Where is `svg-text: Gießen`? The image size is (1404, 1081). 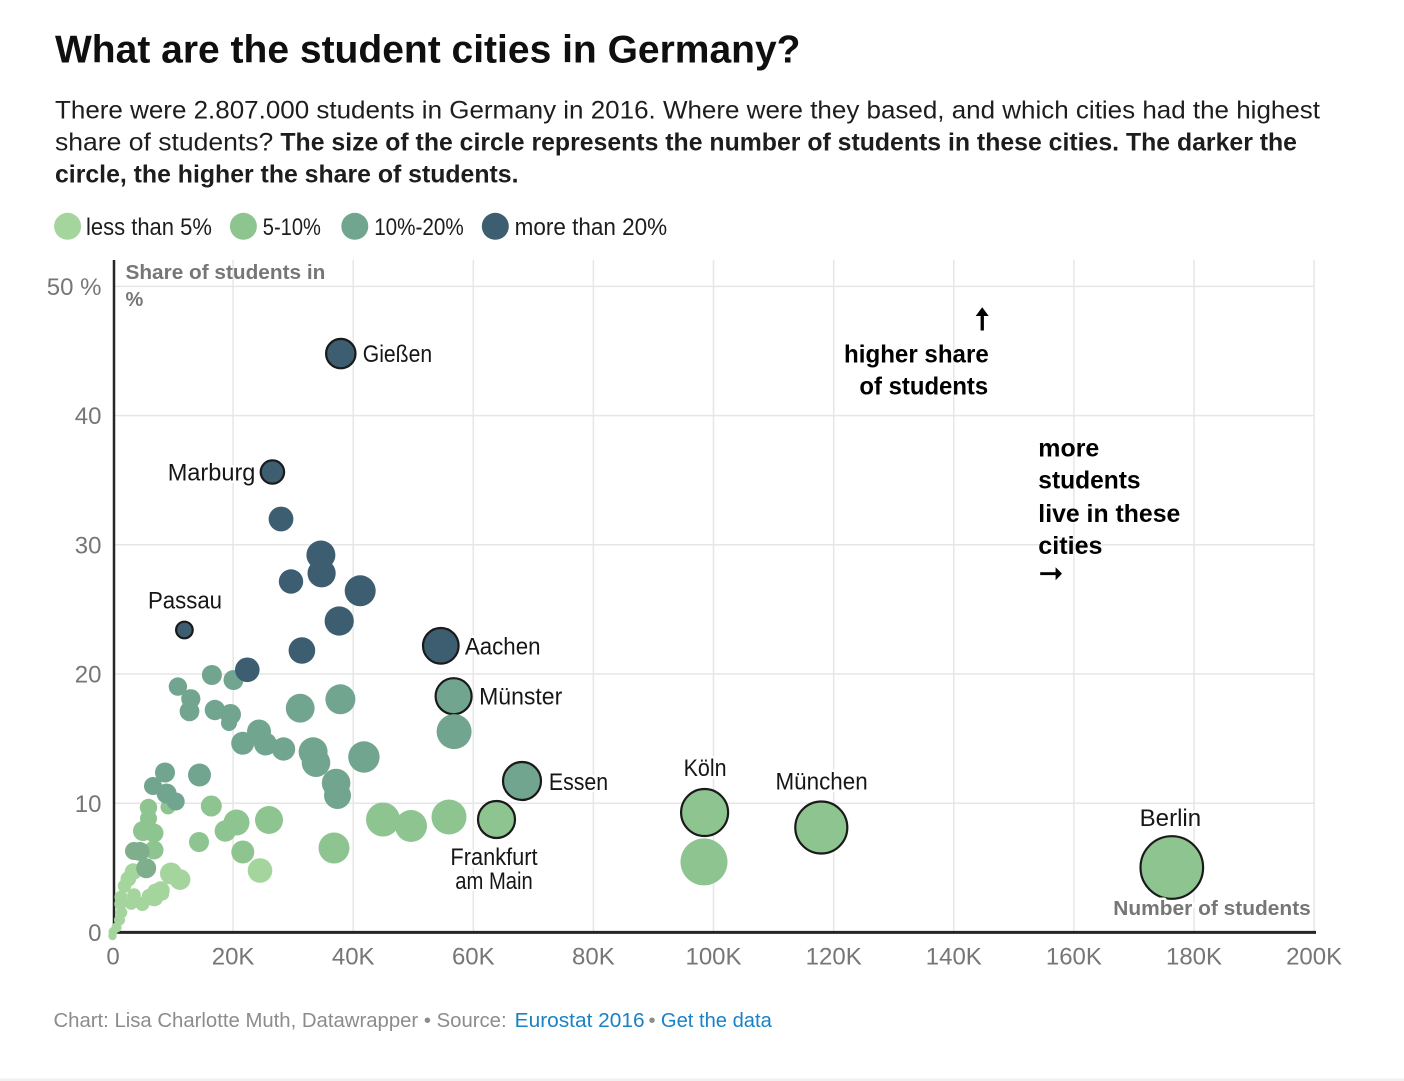 svg-text: Gießen is located at coordinates (397, 354).